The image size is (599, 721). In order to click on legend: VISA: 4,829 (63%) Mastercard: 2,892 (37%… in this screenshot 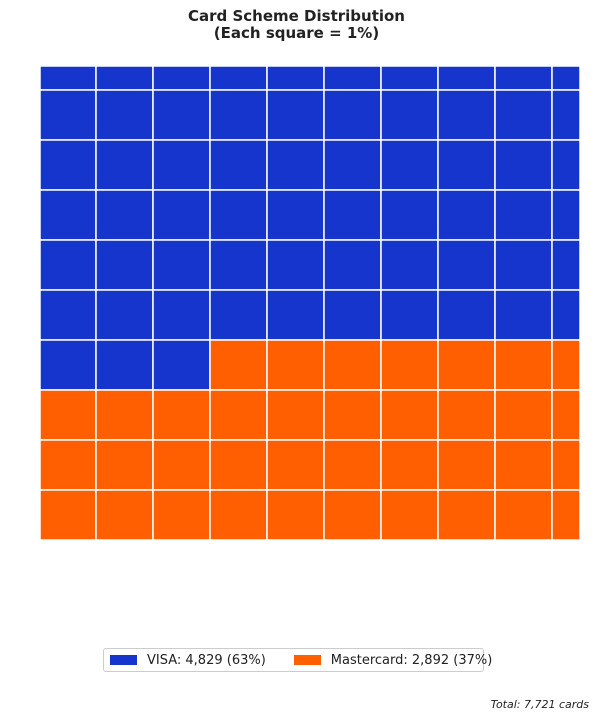, I will do `click(297, 660)`.